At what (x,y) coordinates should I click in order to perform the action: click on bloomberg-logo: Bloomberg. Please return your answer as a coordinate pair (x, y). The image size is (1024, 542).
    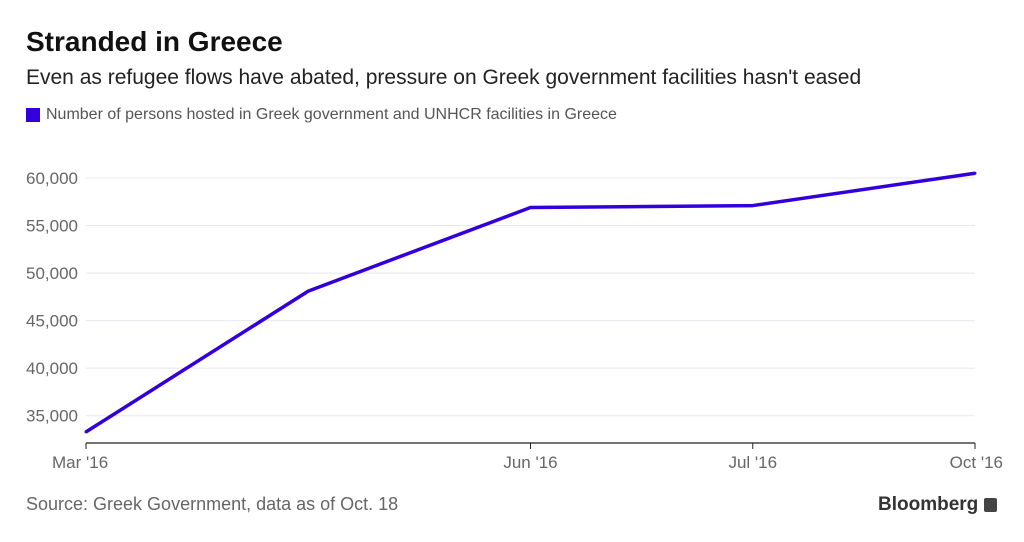
    Looking at the image, I should click on (938, 505).